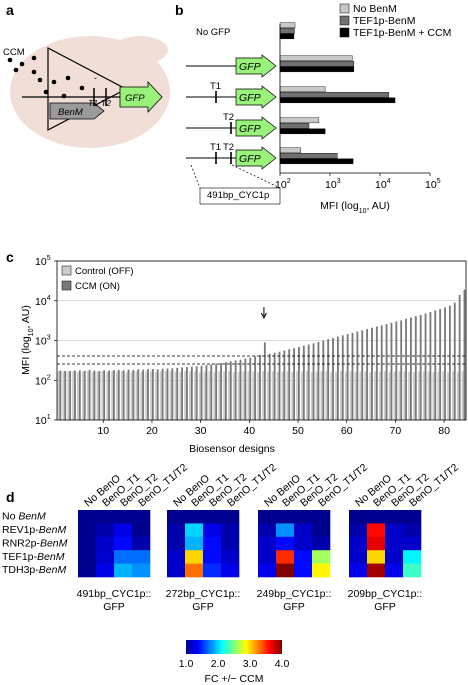 The height and width of the screenshot is (685, 468). I want to click on panel-a-diagram: CCM BenM T1 T2 ˇ GFP, so click(86, 92).